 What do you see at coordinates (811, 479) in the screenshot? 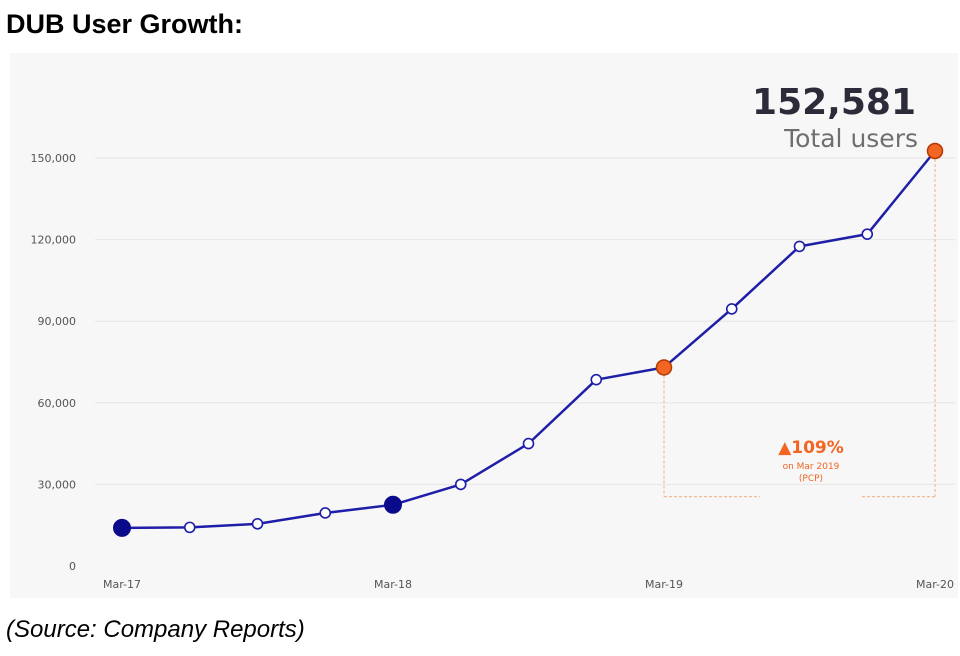
I see `growth-caption-line-2: (PCP)` at bounding box center [811, 479].